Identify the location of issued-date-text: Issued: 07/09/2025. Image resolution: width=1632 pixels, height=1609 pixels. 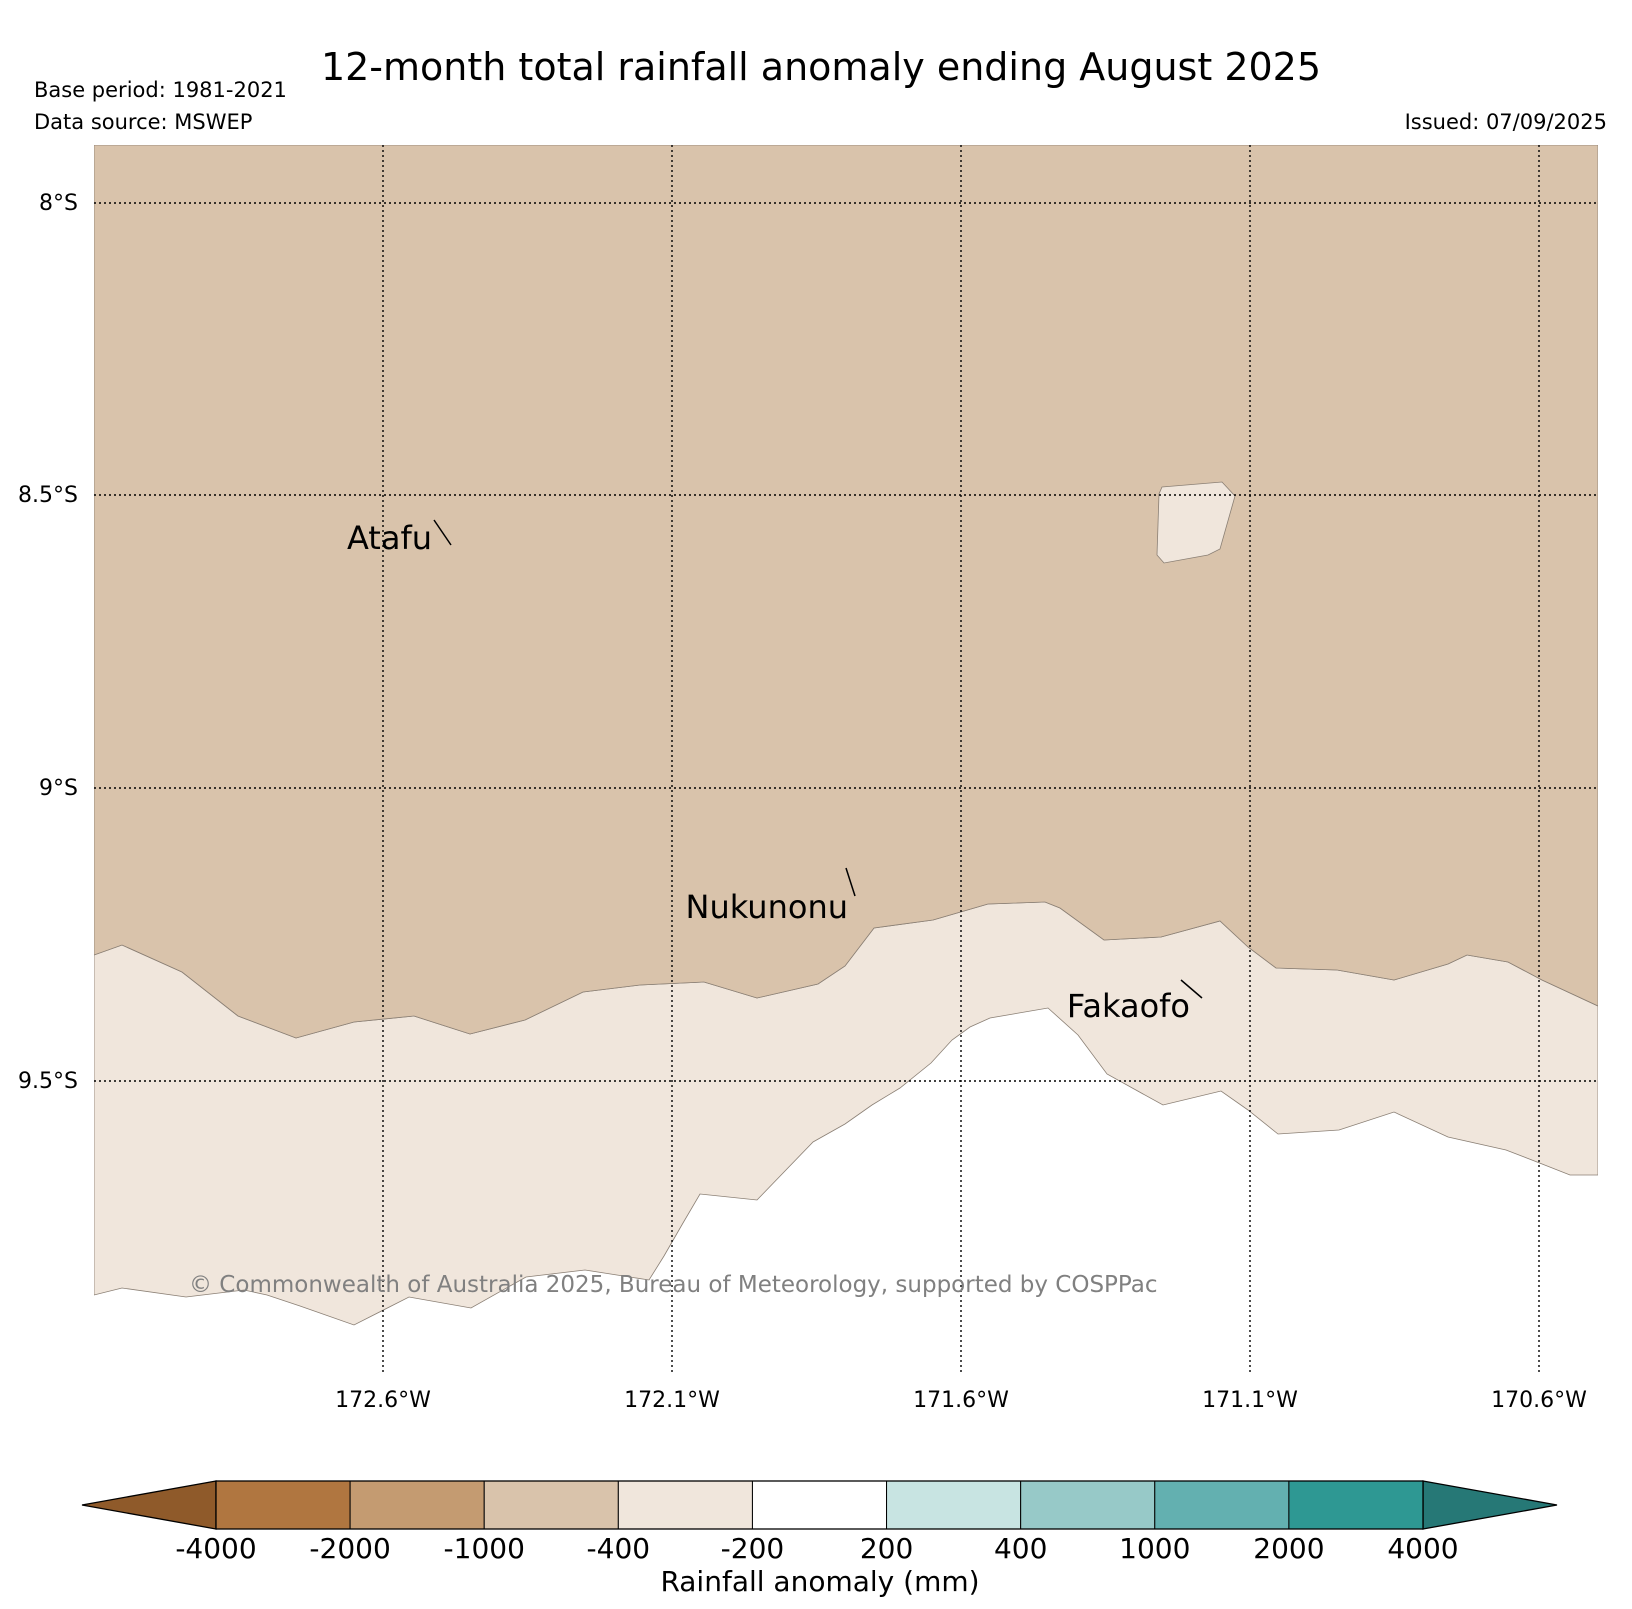
(1506, 122).